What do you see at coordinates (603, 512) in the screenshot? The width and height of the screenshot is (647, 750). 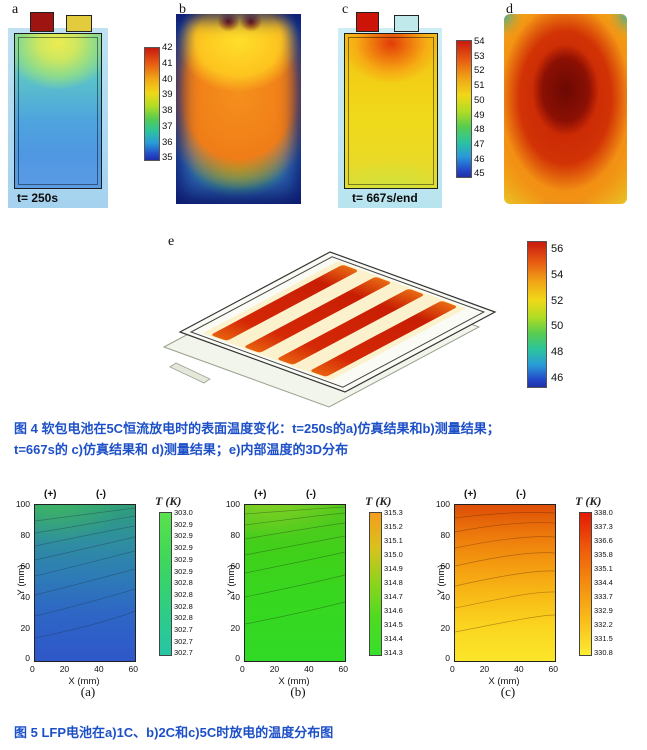 I see `colorbar-tick: 338.0` at bounding box center [603, 512].